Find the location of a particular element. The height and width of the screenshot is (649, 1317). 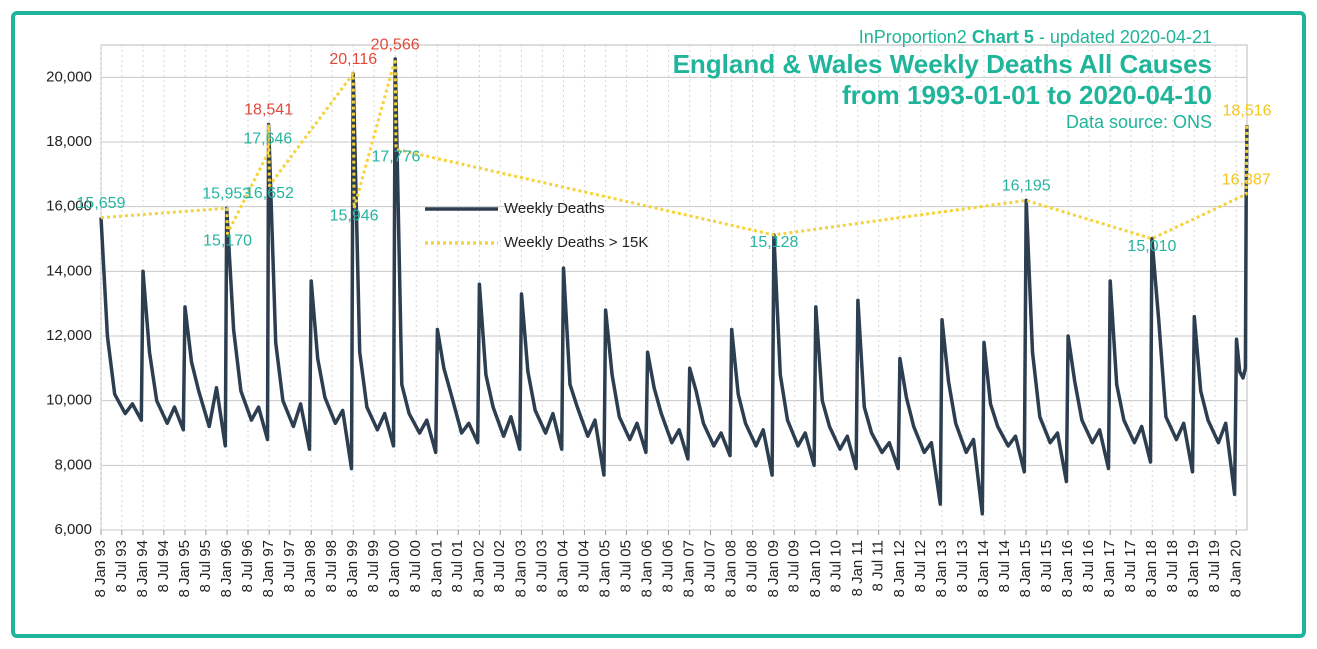

data-label: 18,541 is located at coordinates (268, 110).